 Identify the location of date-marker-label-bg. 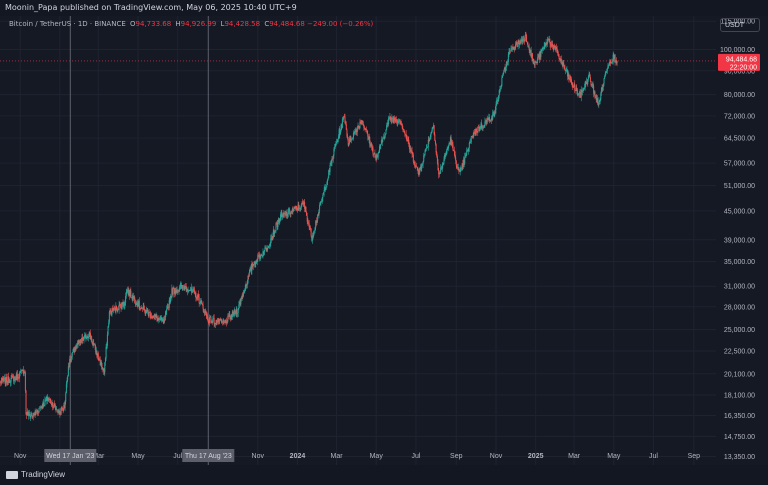
(208, 455).